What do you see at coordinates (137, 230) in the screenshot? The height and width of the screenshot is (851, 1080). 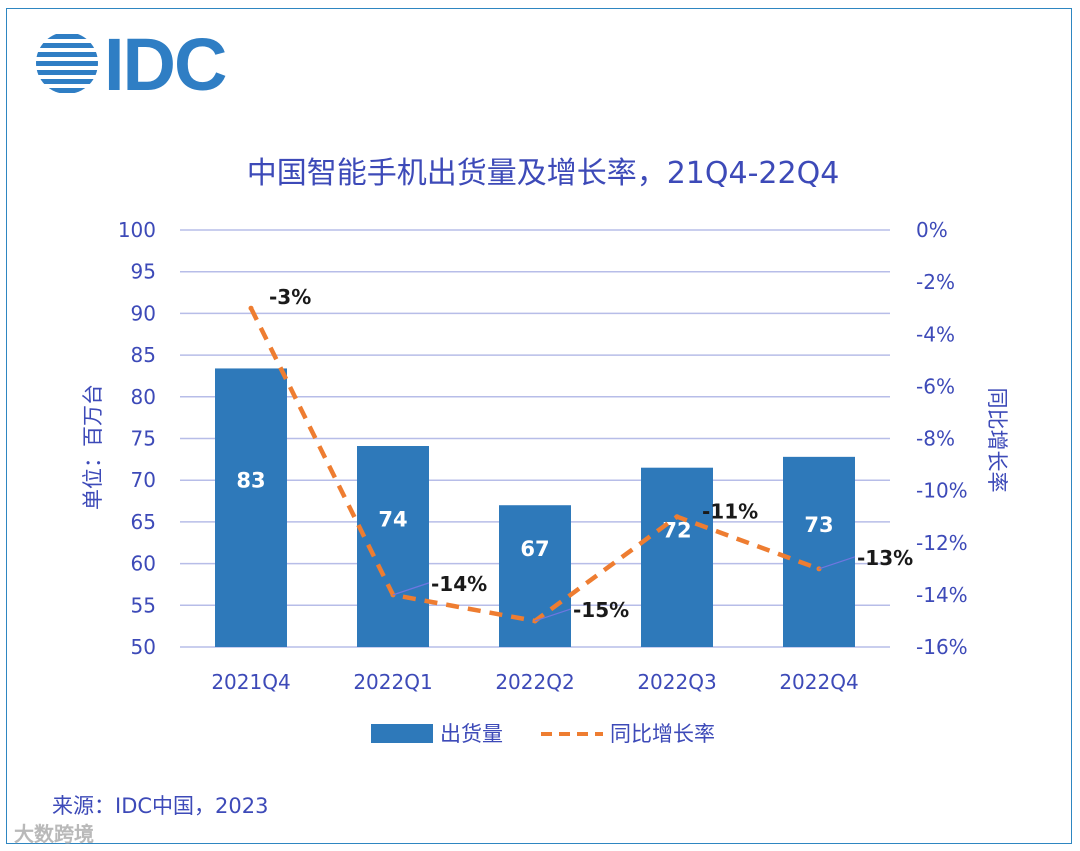 I see `y-tick-label: 100` at bounding box center [137, 230].